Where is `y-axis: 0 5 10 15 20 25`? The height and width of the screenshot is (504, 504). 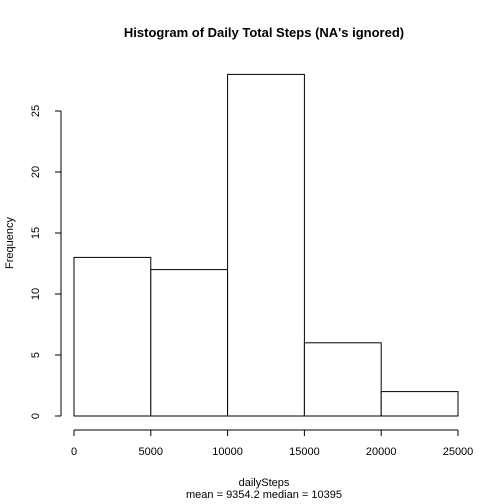 y-axis: 0 5 10 15 20 25 is located at coordinates (46, 262).